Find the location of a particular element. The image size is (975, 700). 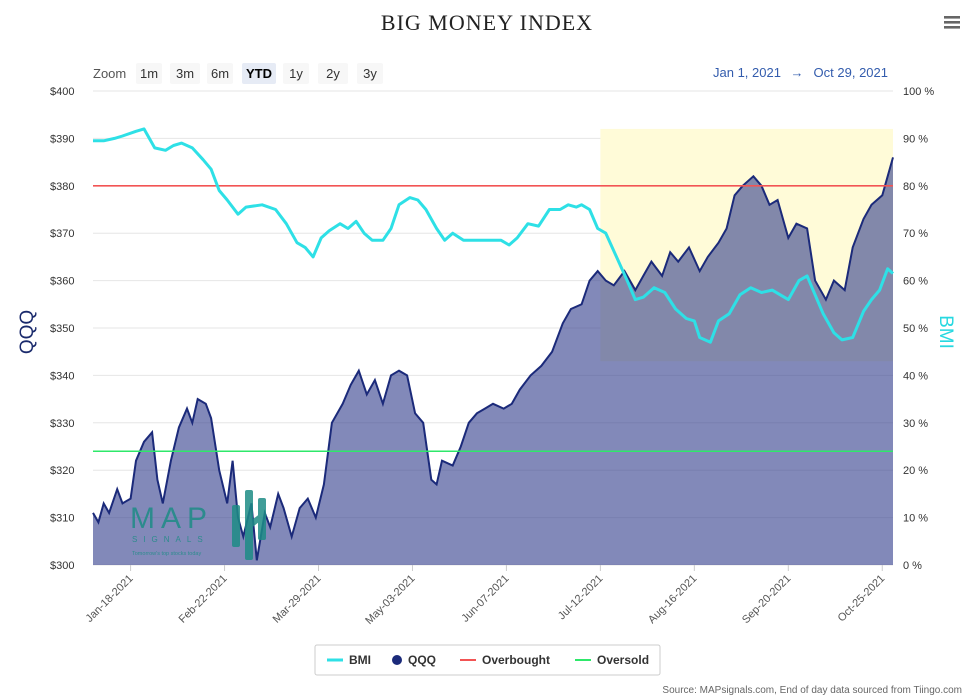

zoom-button-ytd: YTD is located at coordinates (259, 73).